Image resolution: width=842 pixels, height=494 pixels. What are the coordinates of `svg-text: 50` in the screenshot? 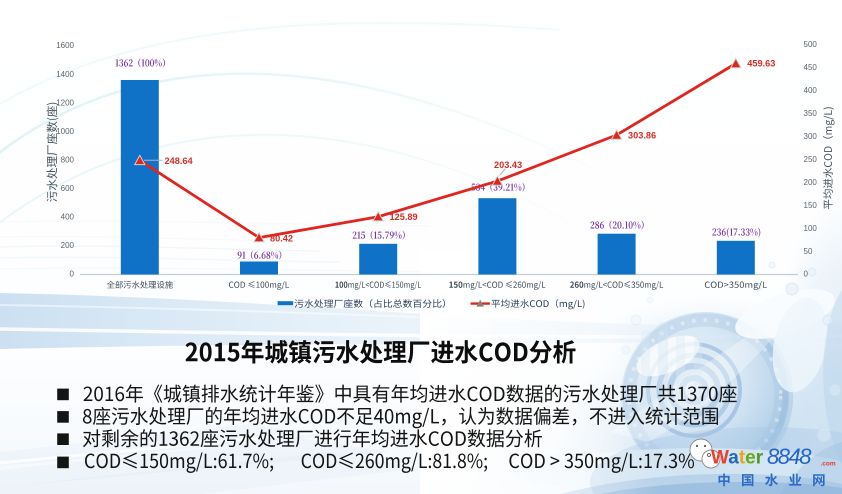 It's located at (808, 251).